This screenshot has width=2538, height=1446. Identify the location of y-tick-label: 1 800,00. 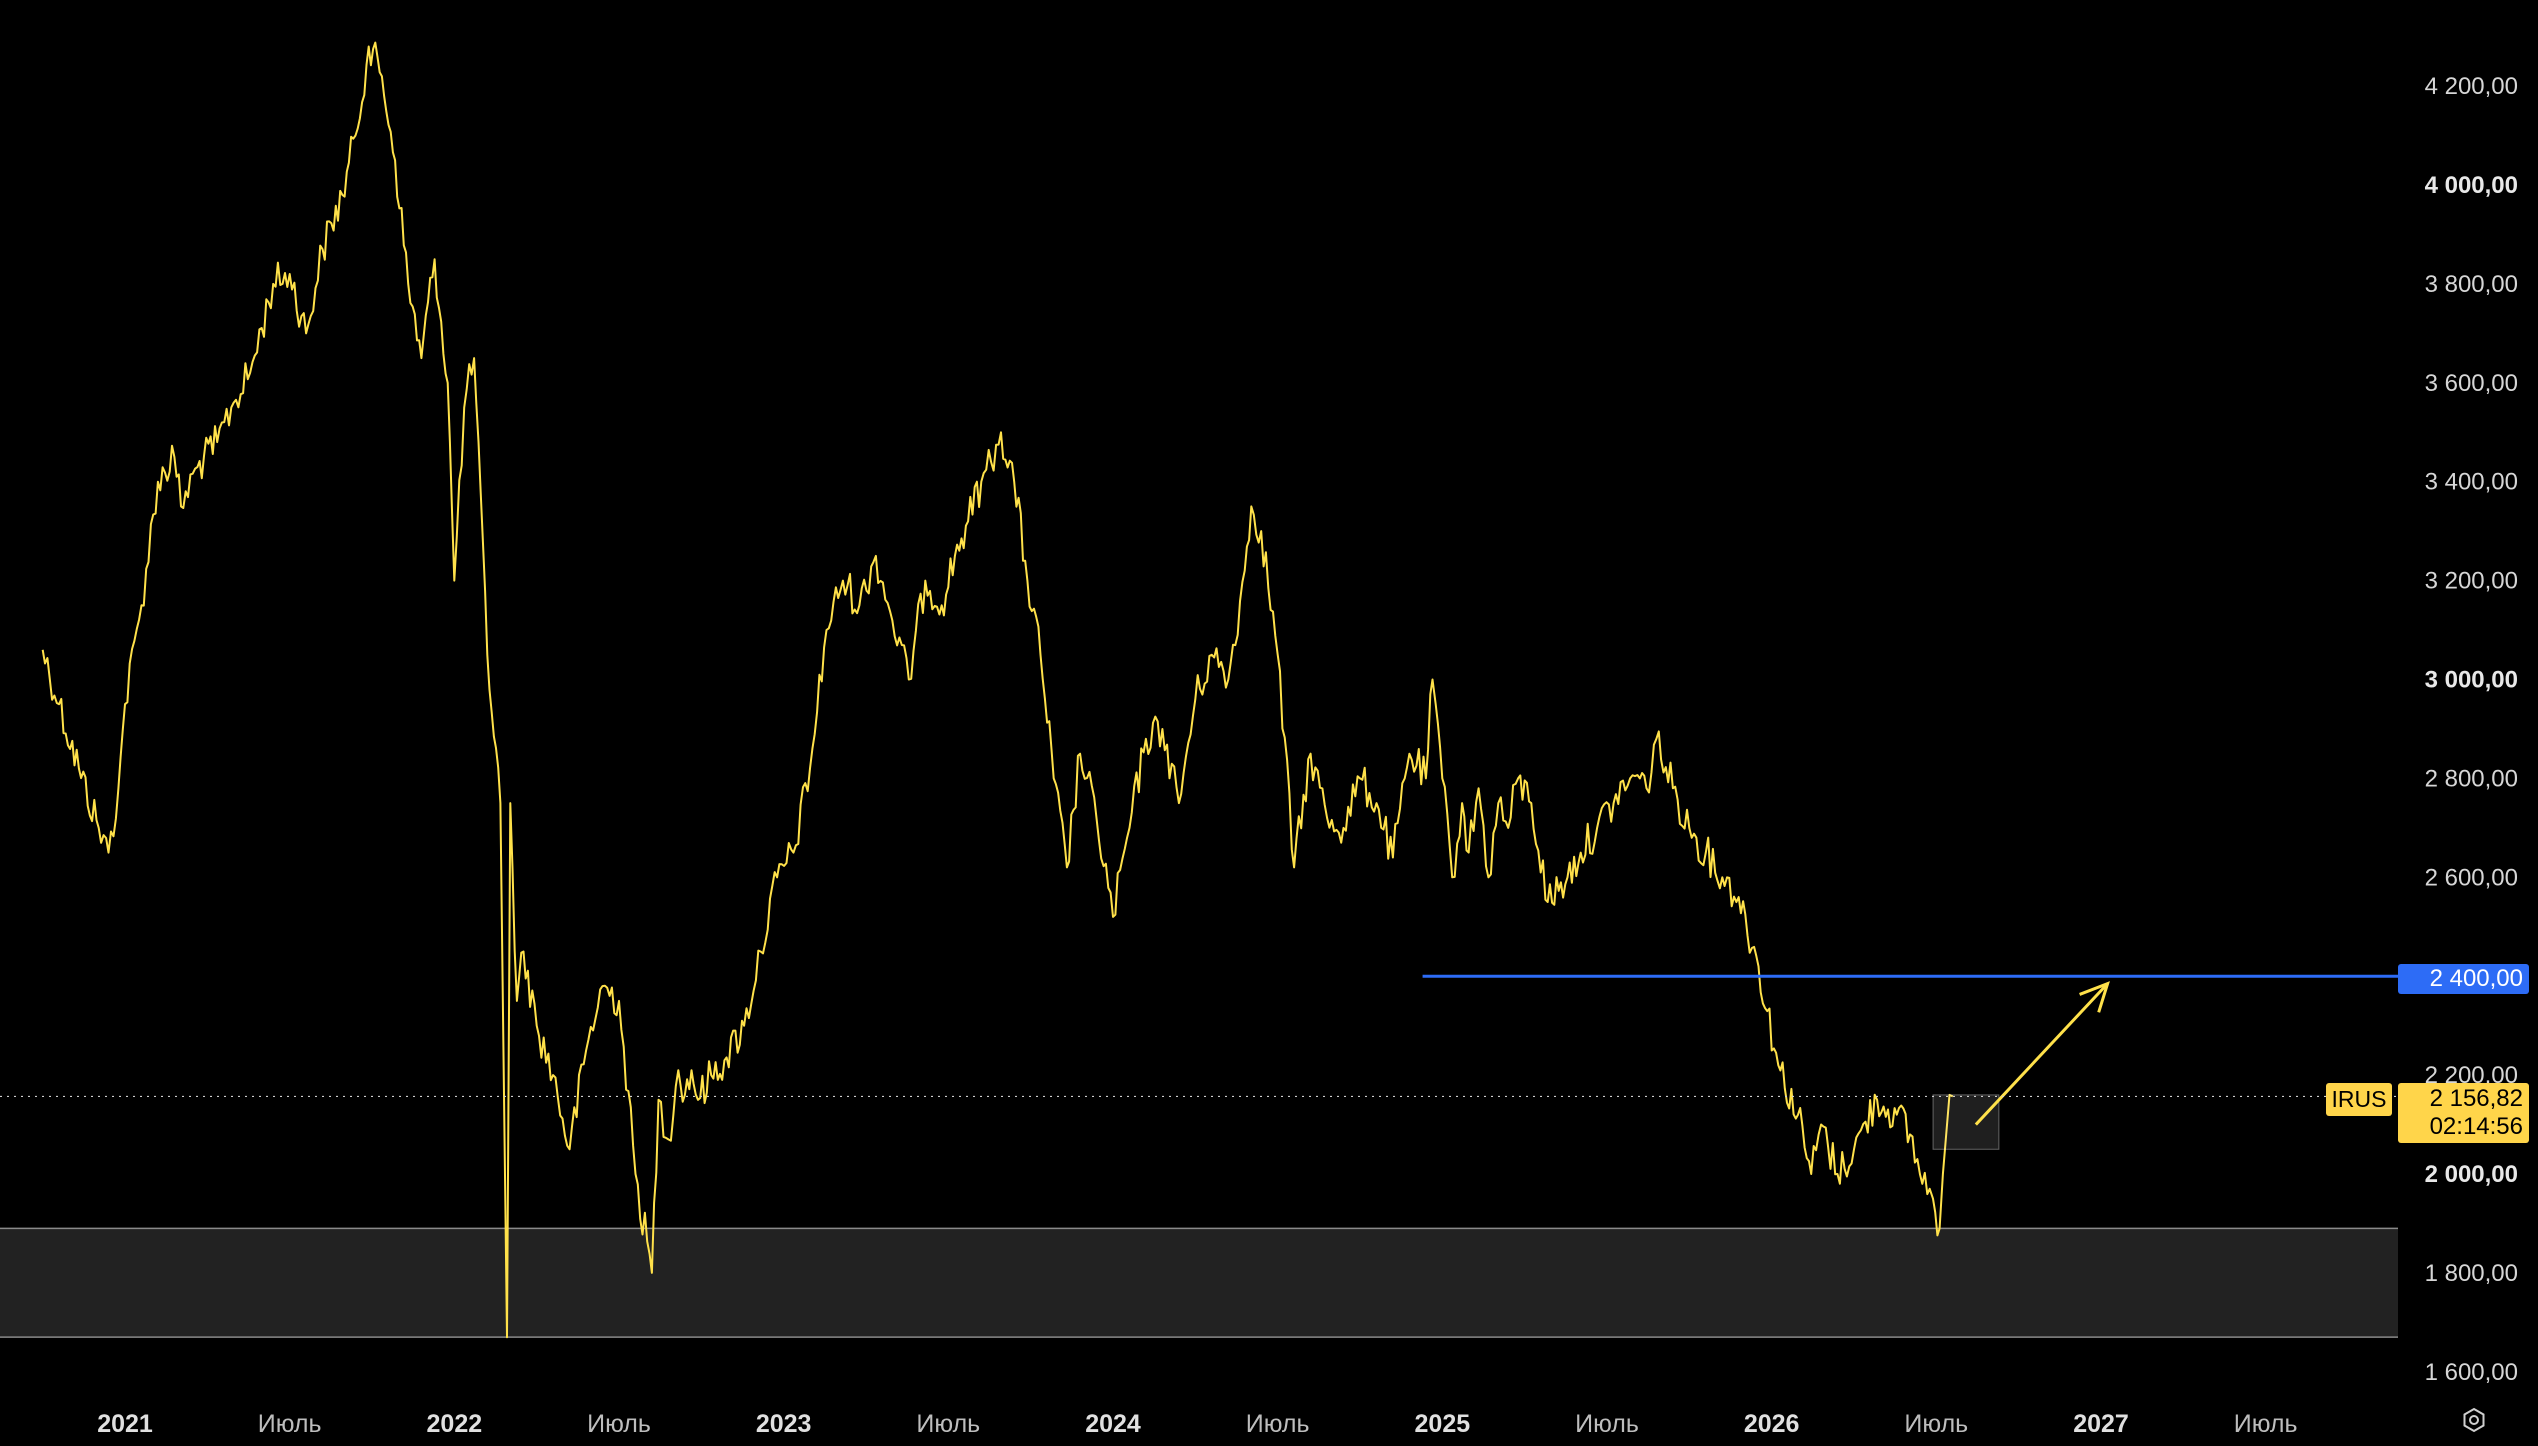
(2471, 1273).